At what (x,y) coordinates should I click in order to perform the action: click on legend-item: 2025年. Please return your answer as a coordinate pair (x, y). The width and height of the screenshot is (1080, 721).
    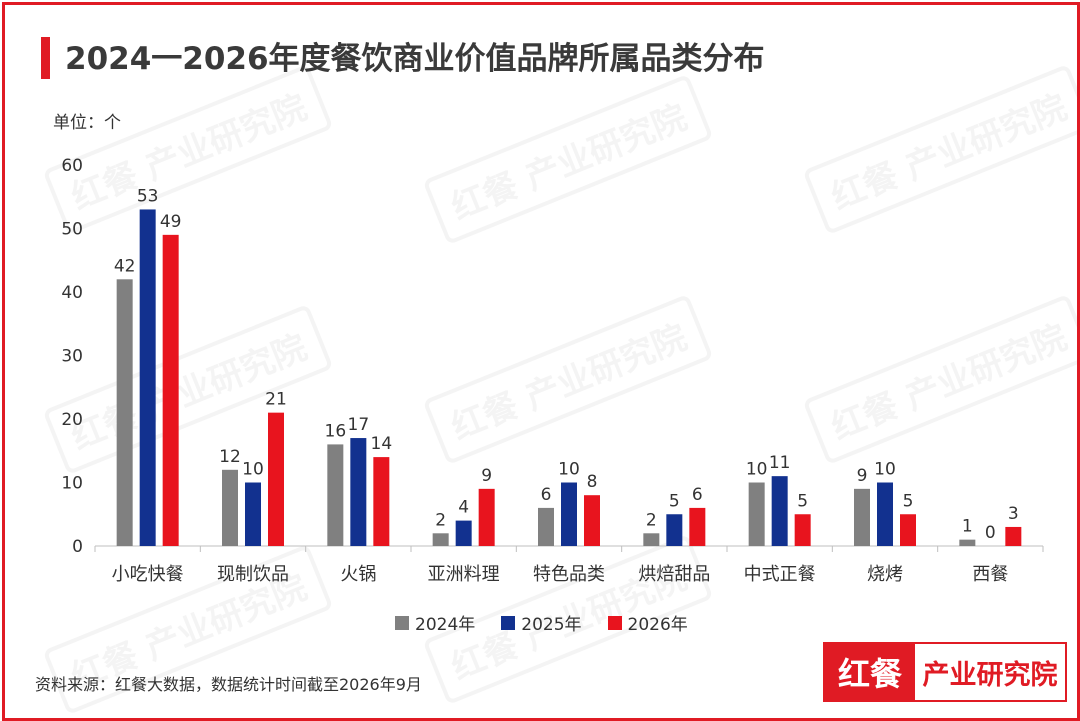
    Looking at the image, I should click on (541, 622).